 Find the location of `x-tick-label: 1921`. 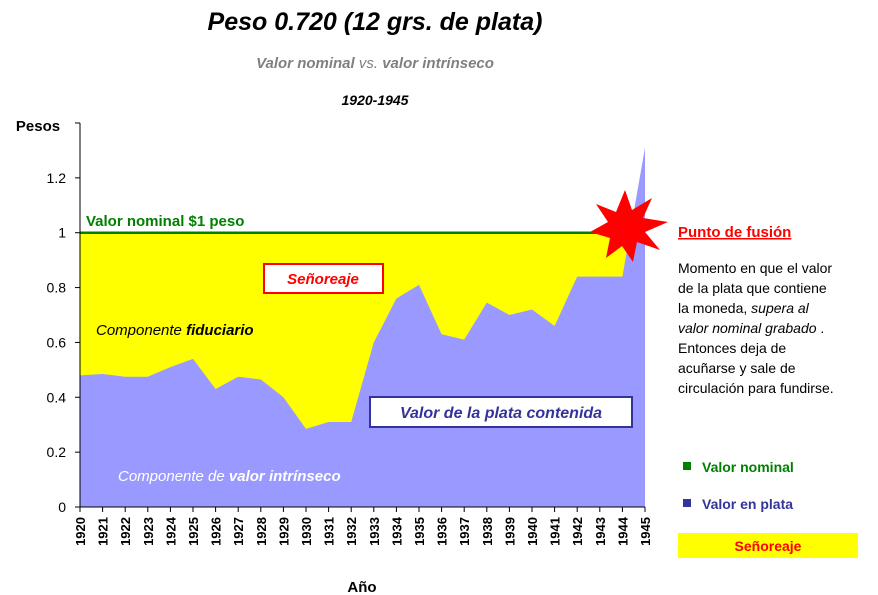

x-tick-label: 1921 is located at coordinates (103, 531).